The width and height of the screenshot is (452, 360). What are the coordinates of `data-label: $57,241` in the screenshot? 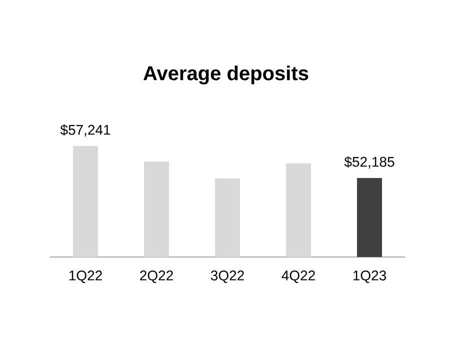 It's located at (85, 130).